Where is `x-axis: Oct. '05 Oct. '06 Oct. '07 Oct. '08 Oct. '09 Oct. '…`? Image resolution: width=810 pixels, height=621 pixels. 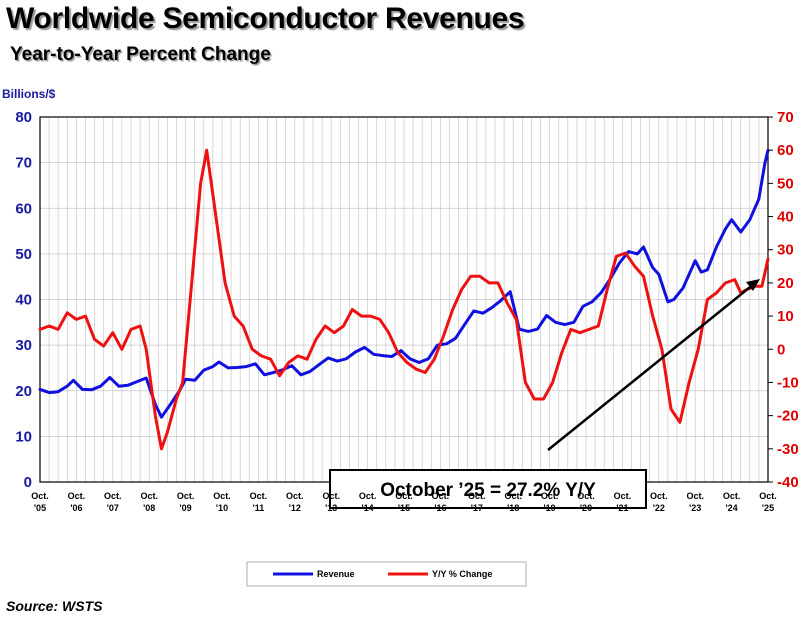
x-axis: Oct. '05 Oct. '06 Oct. '07 Oct. '08 Oct. '09 Oct. '… is located at coordinates (404, 502).